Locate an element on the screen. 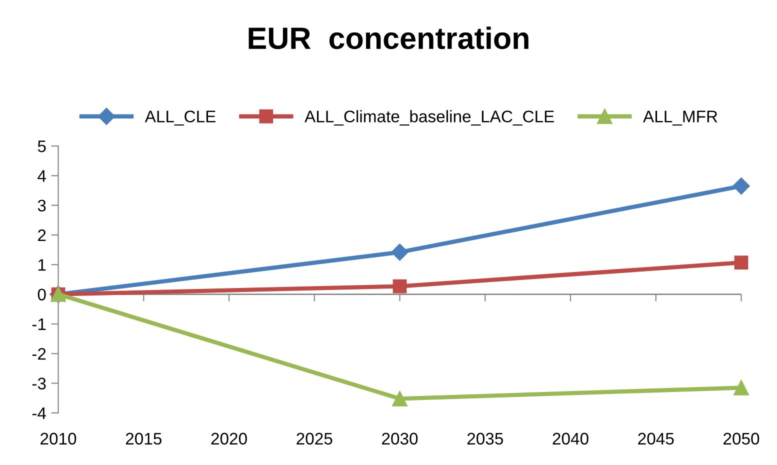 This screenshot has height=465, width=777. y-tick-label: 3 is located at coordinates (42, 206).